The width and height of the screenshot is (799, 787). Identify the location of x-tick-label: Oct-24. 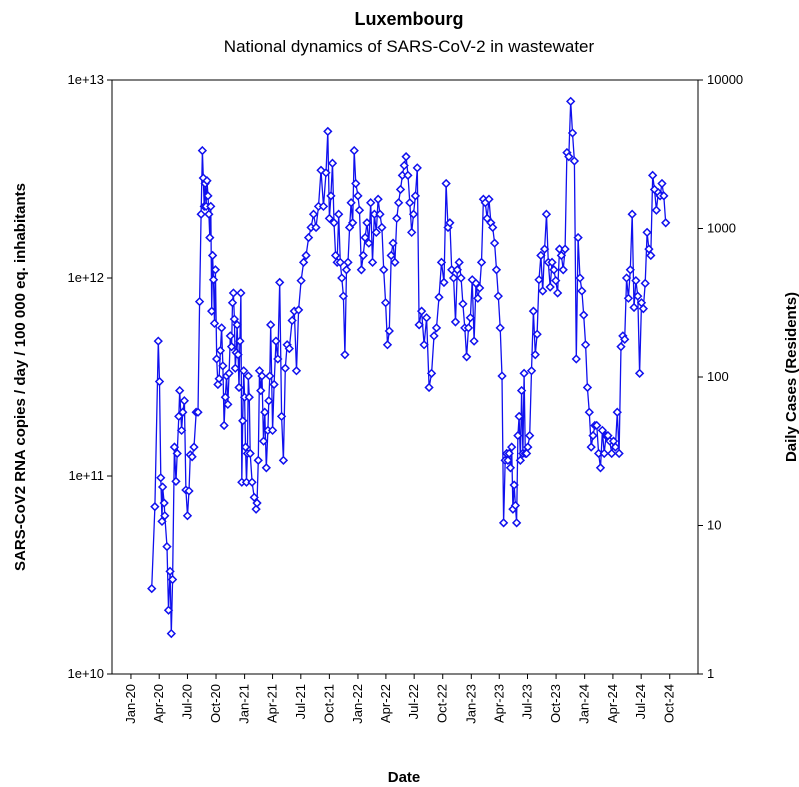
(669, 703).